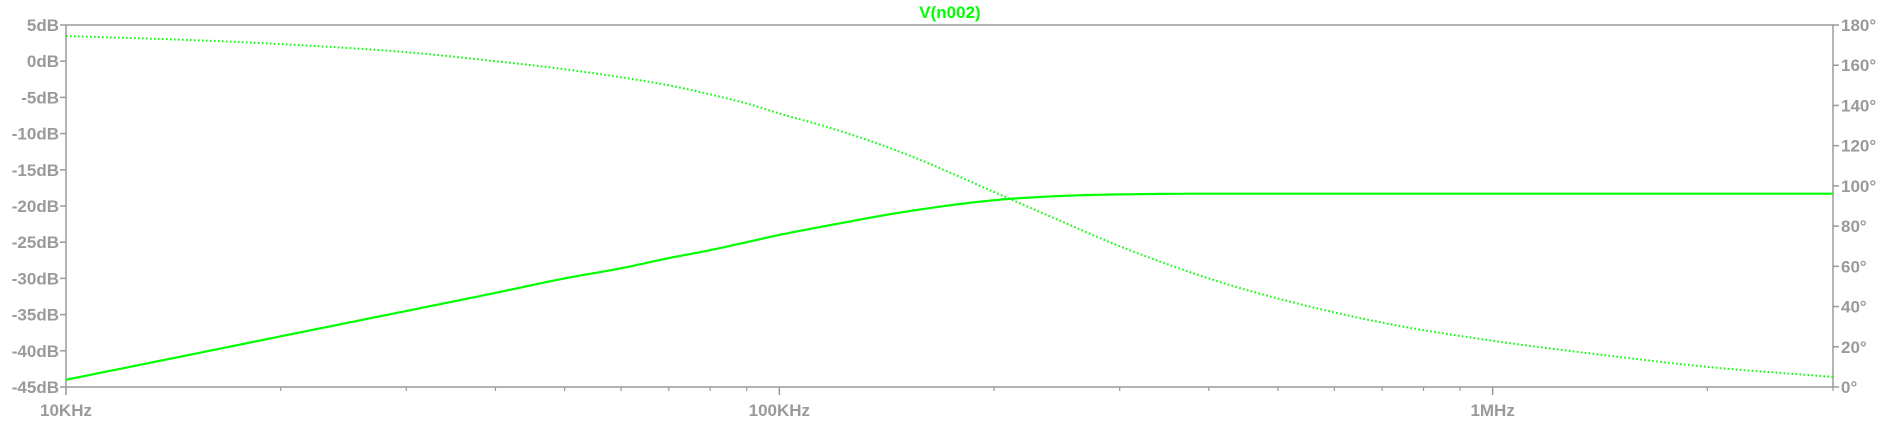 Image resolution: width=1896 pixels, height=426 pixels. I want to click on y-left-tick-label: 5dB, so click(43, 25).